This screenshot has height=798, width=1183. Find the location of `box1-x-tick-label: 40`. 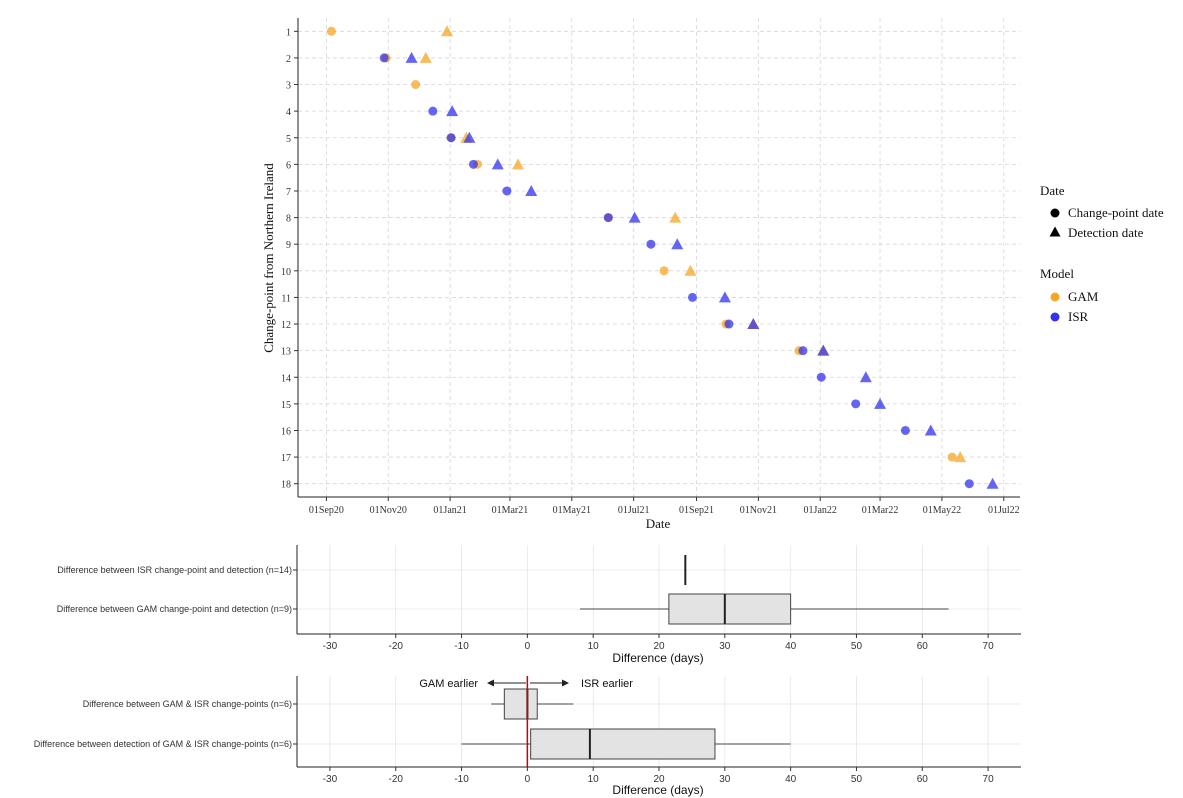

box1-x-tick-label: 40 is located at coordinates (791, 646).